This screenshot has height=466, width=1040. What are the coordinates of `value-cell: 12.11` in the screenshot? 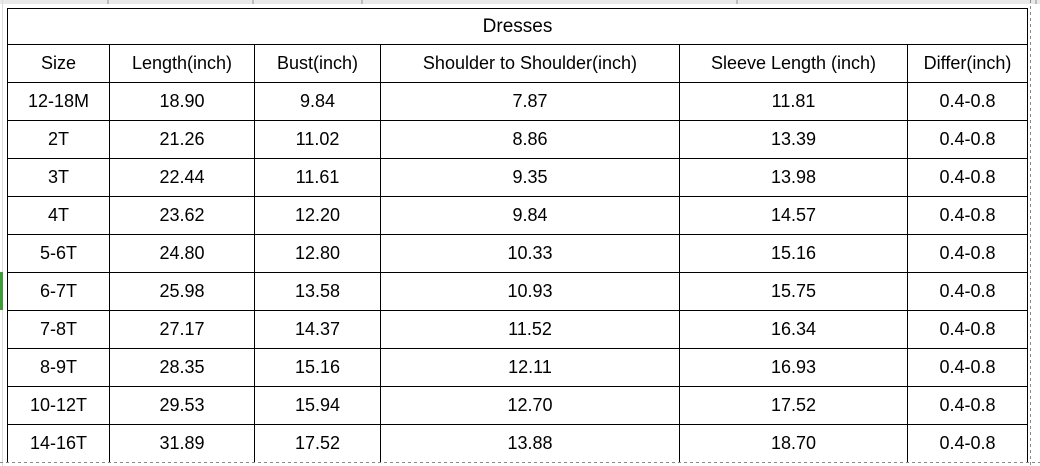 It's located at (530, 367).